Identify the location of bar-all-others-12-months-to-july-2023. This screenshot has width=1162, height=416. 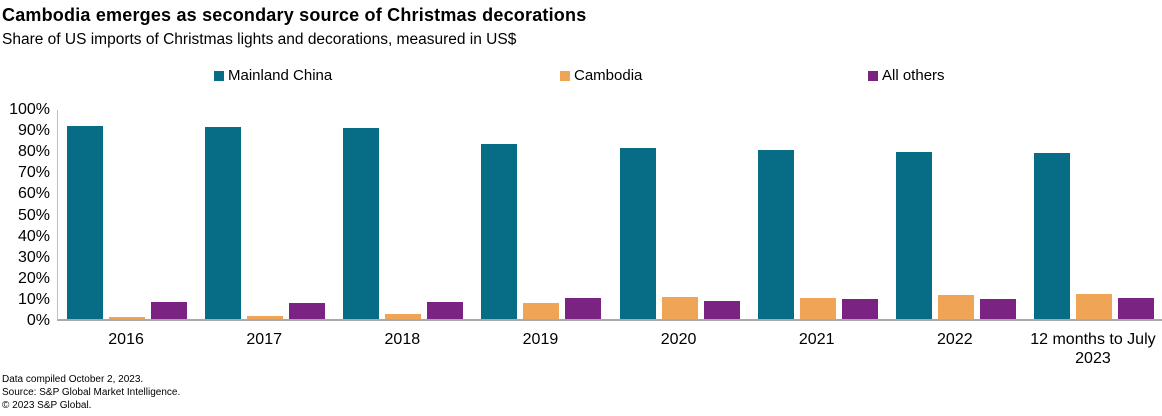
(1135, 308).